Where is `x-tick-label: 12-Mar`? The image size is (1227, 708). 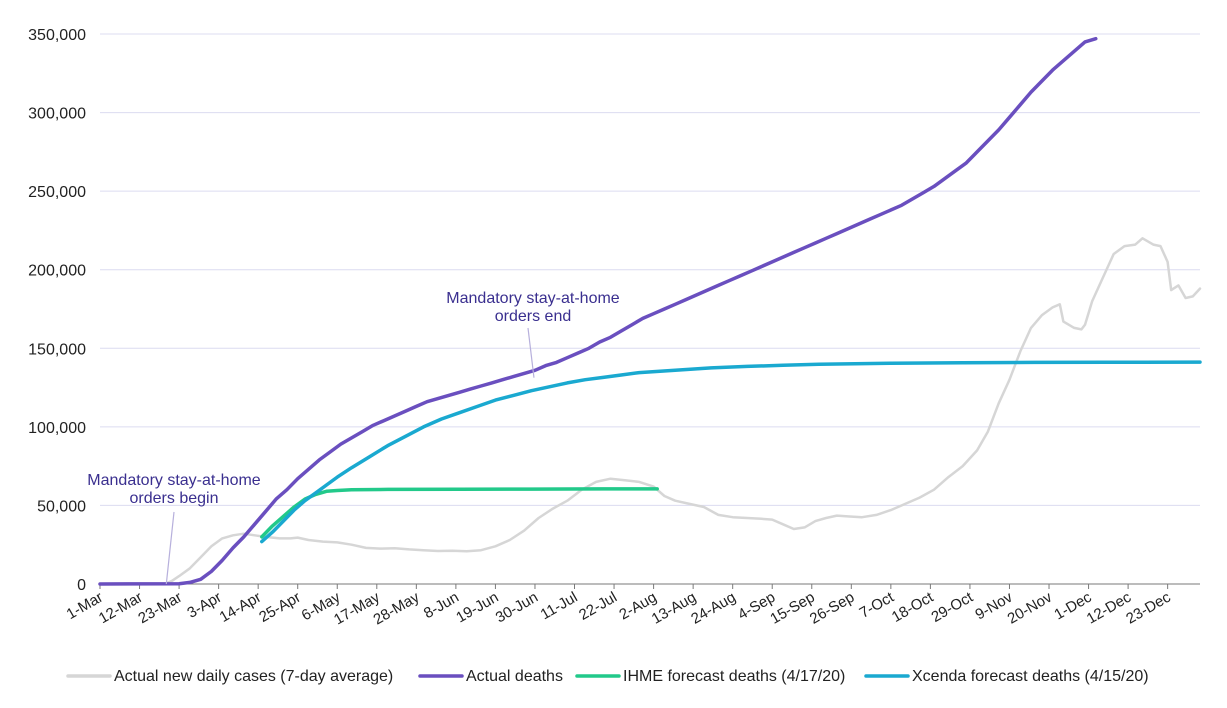
x-tick-label: 12-Mar is located at coordinates (121, 608).